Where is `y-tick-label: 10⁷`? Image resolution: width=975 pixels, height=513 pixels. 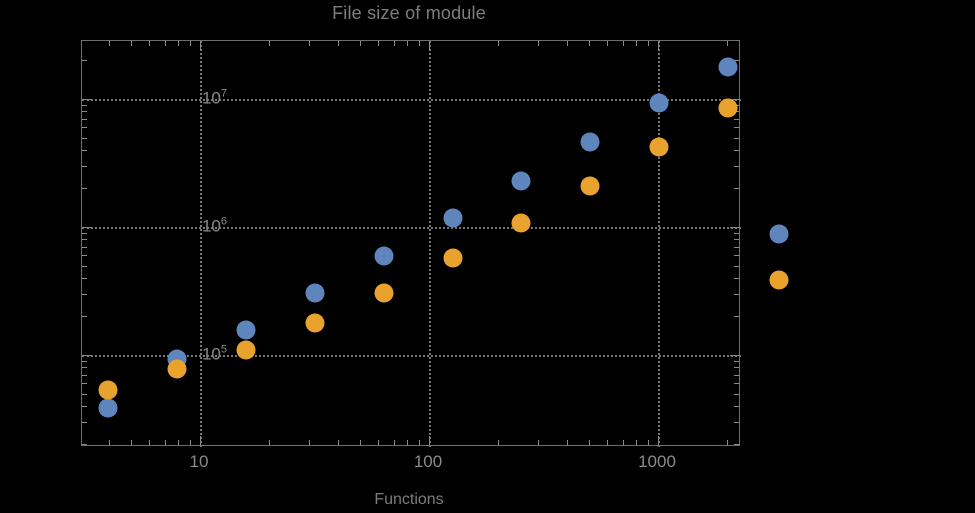 y-tick-label: 10⁷ is located at coordinates (214, 97).